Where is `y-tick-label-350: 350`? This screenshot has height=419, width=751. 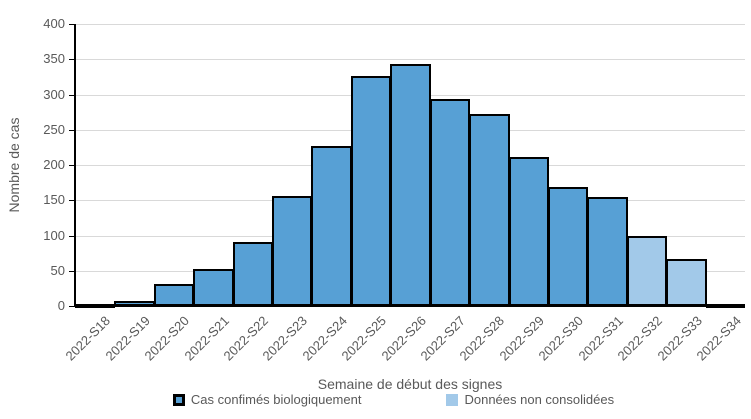
y-tick-label-350: 350 is located at coordinates (54, 58).